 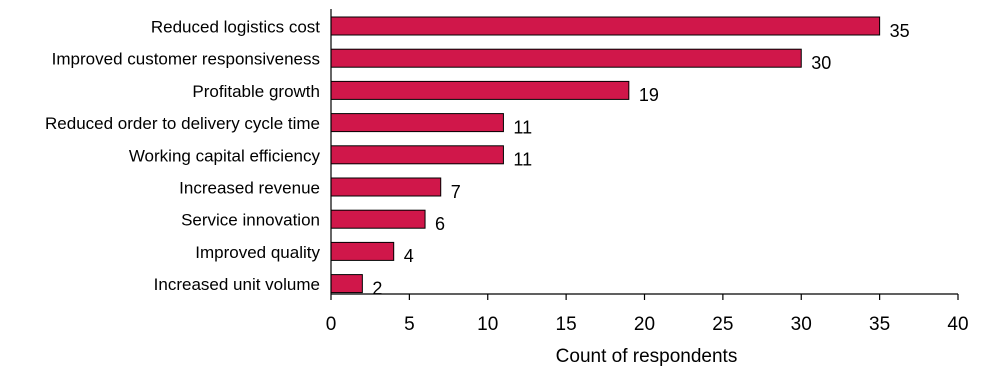 I want to click on x-tick-label: 10, so click(x=487, y=324).